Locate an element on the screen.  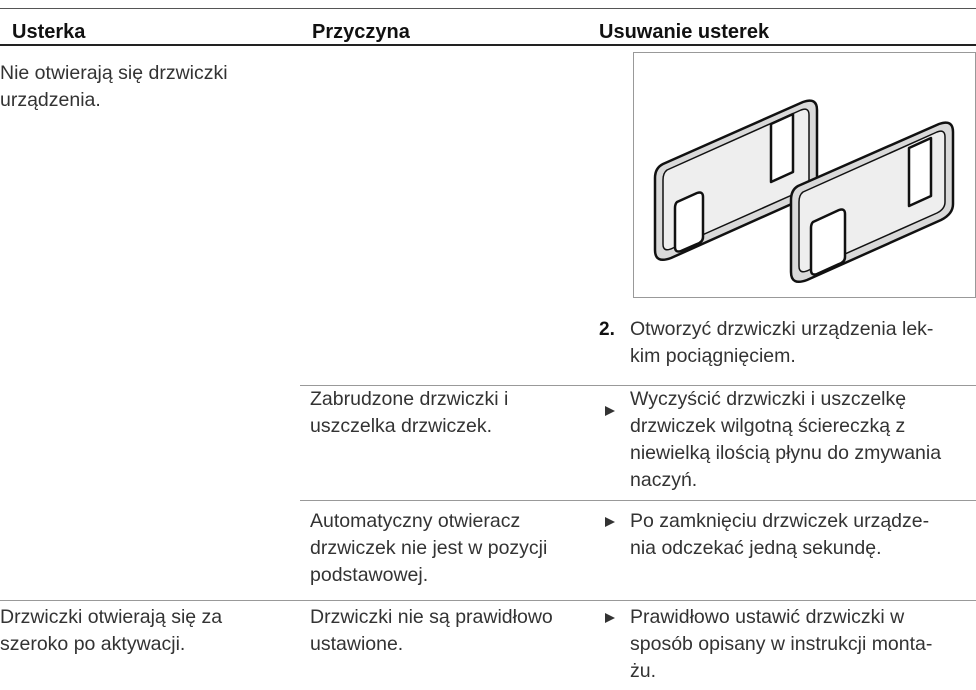
text-line: niewielką ilością płynu do zmywania is located at coordinates (786, 453).